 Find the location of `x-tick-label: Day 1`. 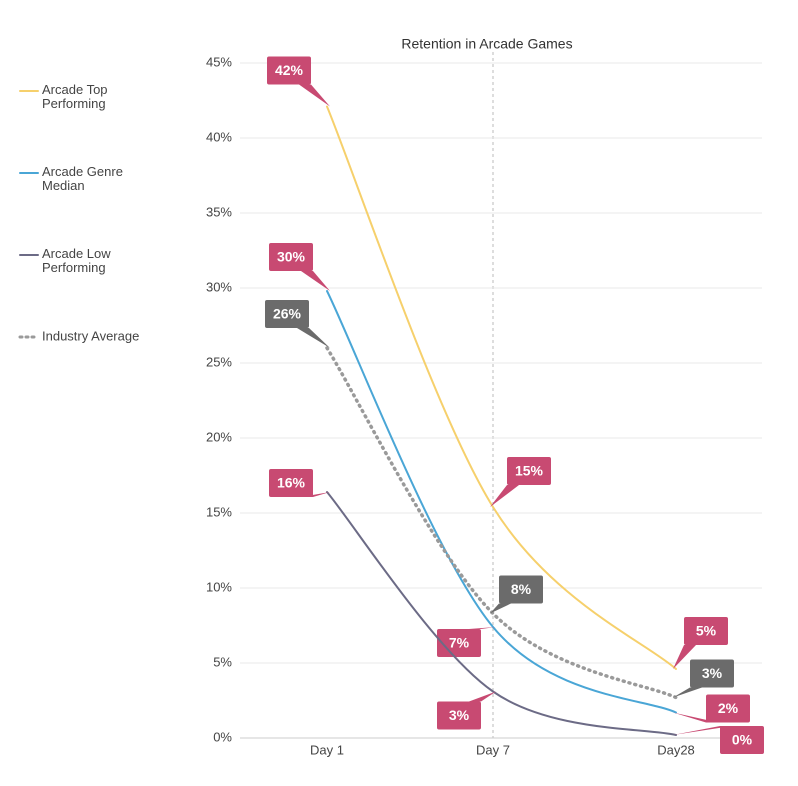

x-tick-label: Day 1 is located at coordinates (327, 749).